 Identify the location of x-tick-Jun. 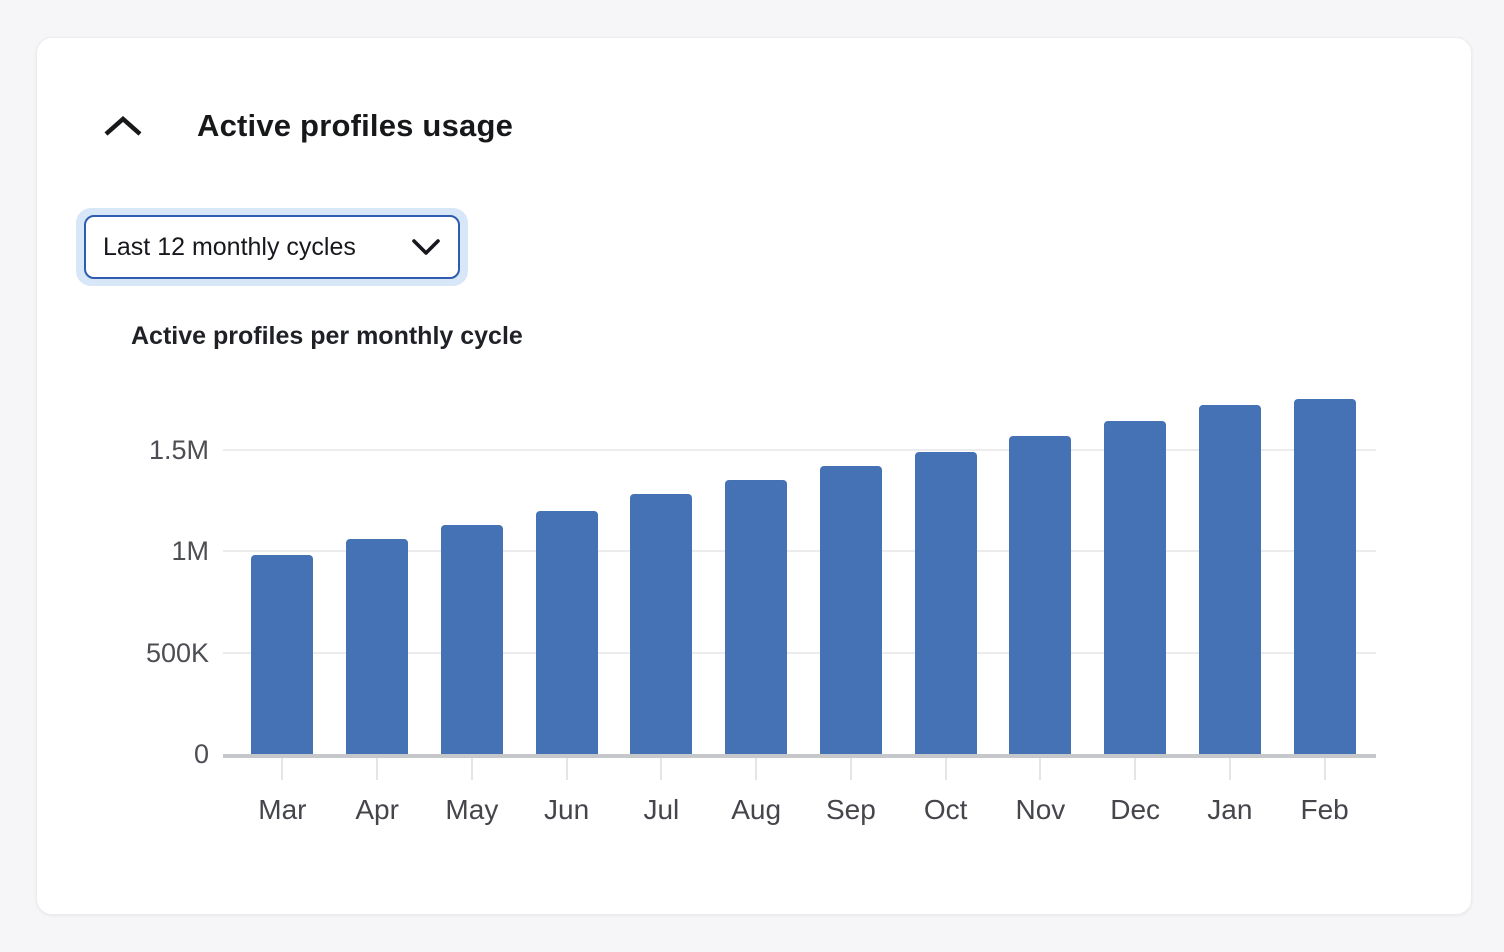
(566, 769).